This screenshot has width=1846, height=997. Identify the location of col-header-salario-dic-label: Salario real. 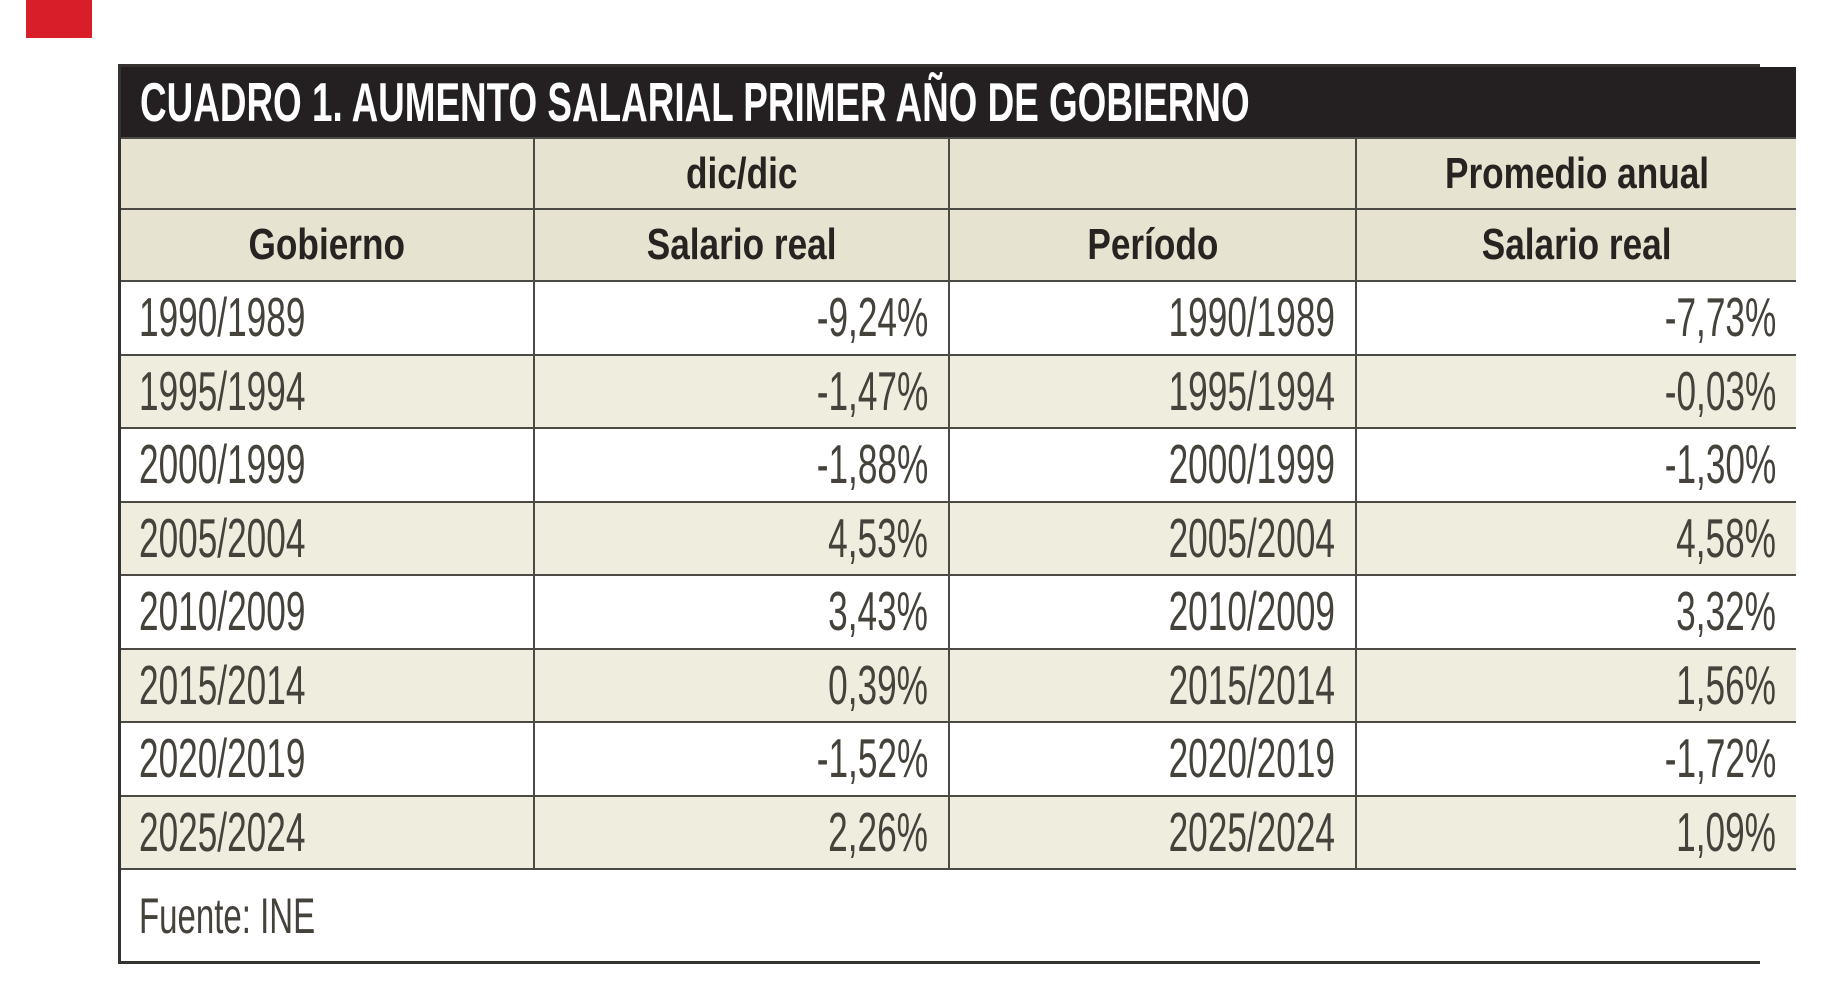
(741, 244).